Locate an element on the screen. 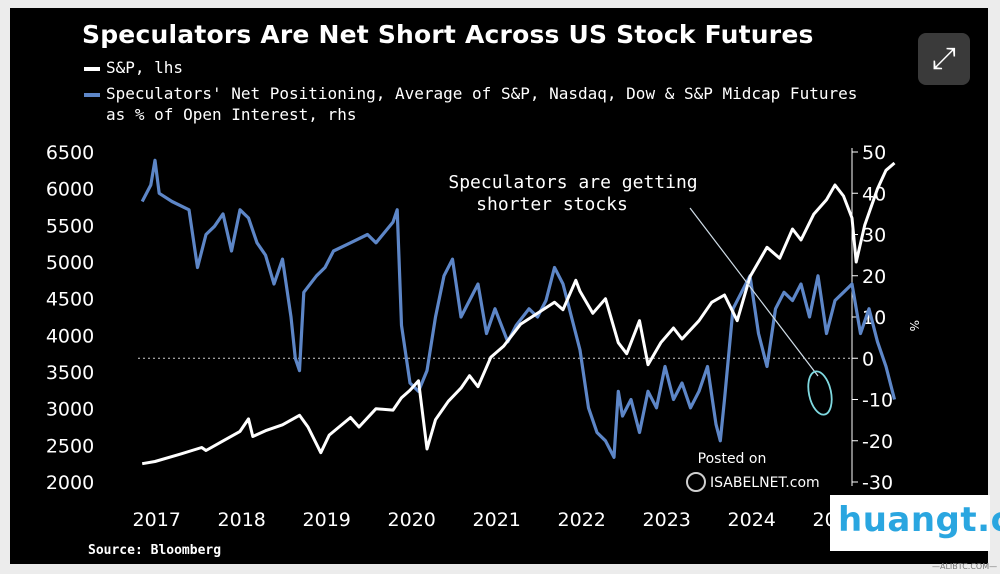 The width and height of the screenshot is (1000, 574). x-tick-label: 2018 is located at coordinates (242, 520).